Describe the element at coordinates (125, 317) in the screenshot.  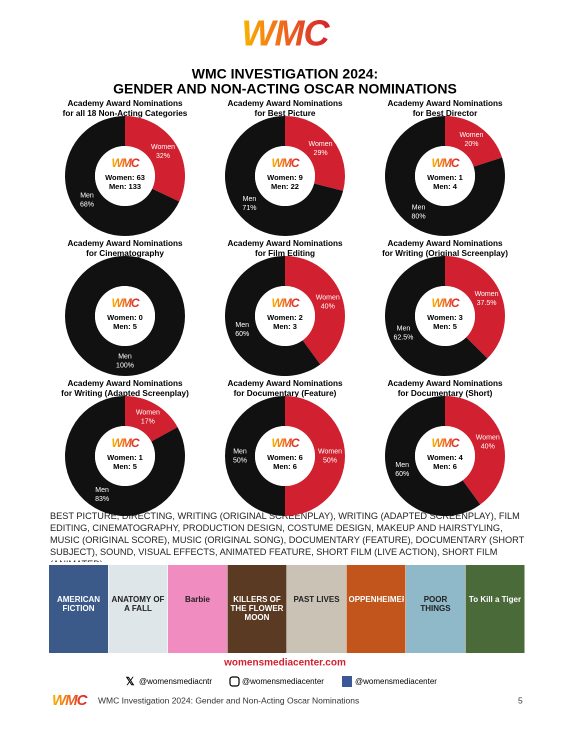
I see `center-label: Women: 0` at that location.